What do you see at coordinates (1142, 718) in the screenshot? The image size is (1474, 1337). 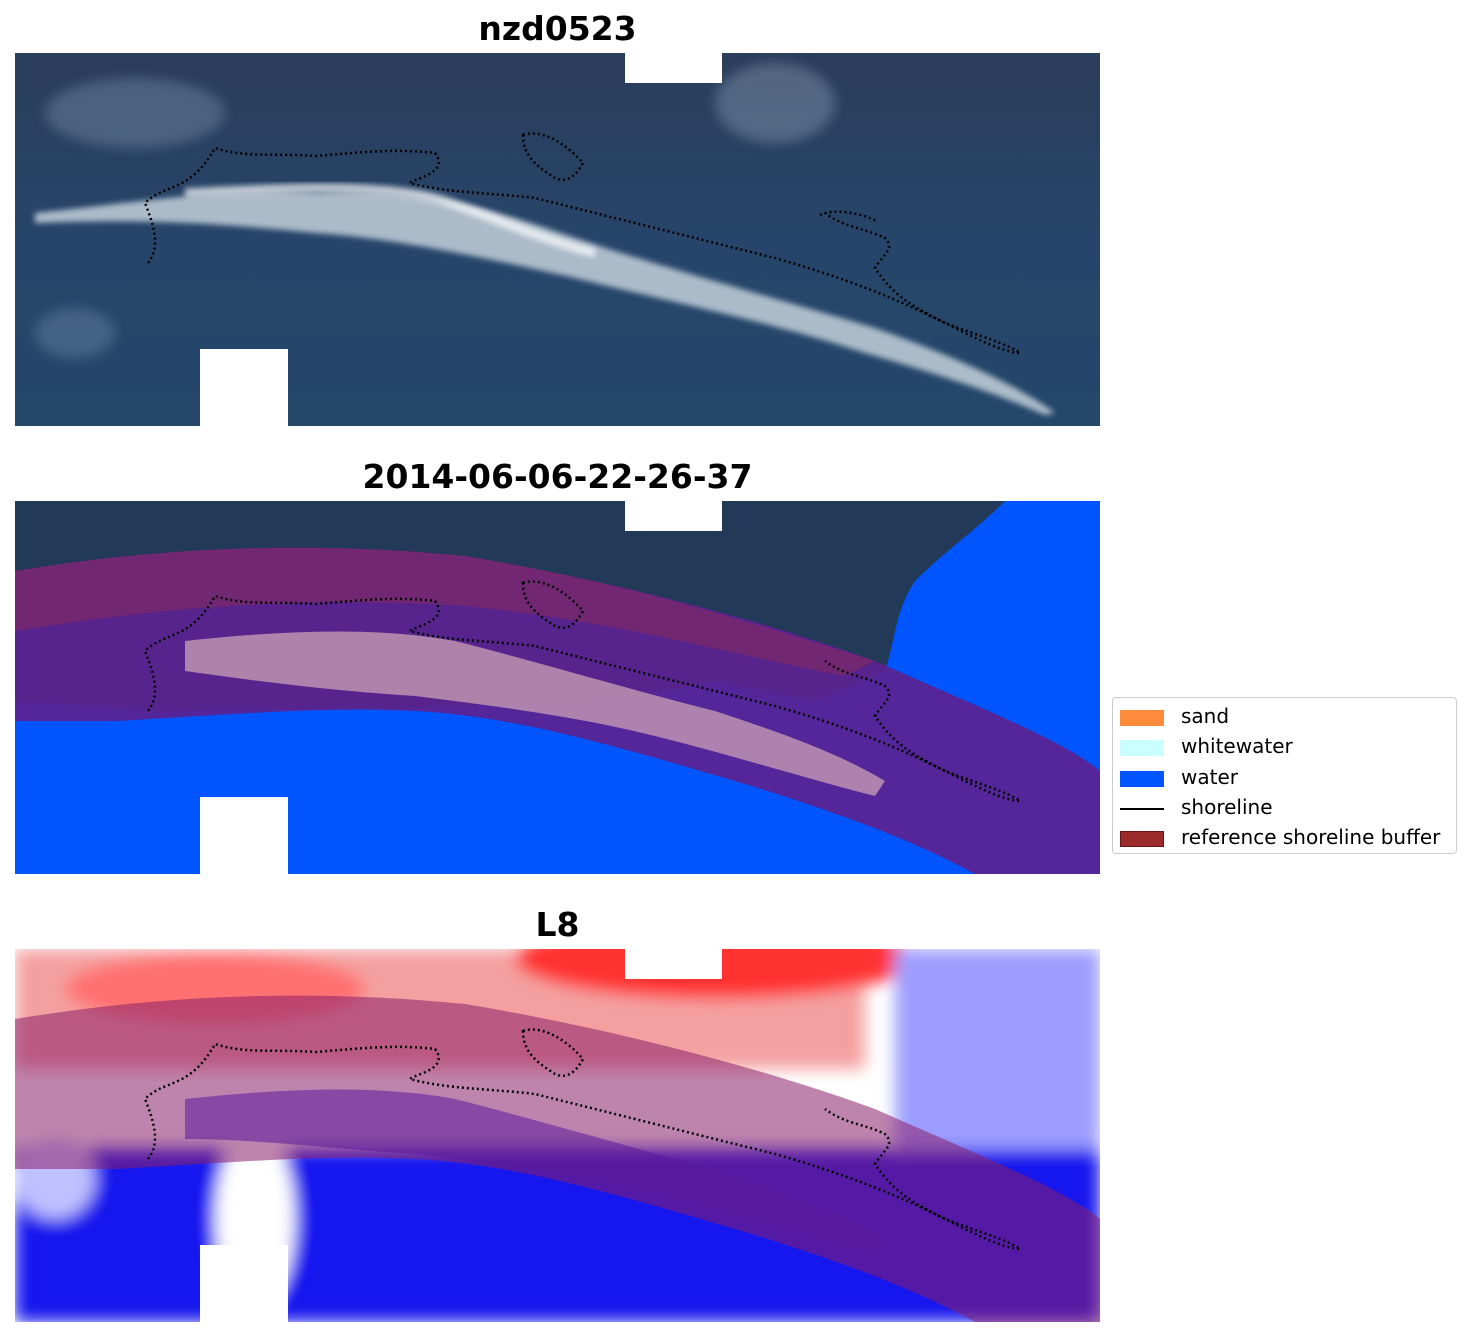 I see `sand-swatch` at bounding box center [1142, 718].